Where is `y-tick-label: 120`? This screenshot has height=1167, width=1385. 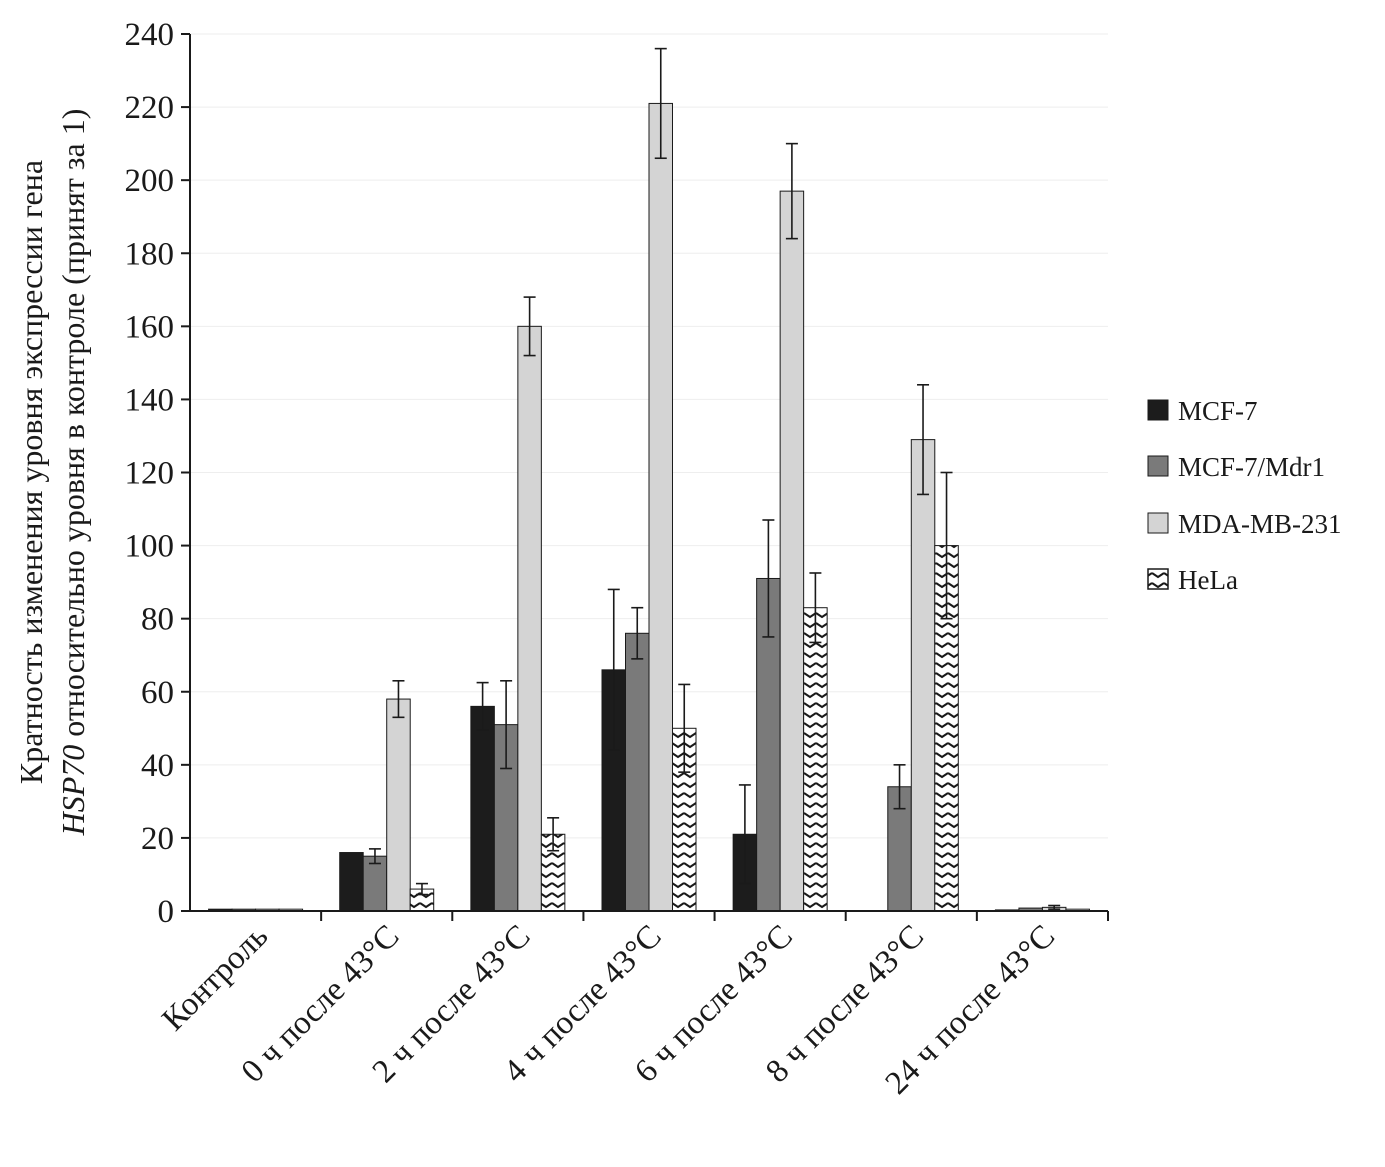 y-tick-label: 120 is located at coordinates (150, 474).